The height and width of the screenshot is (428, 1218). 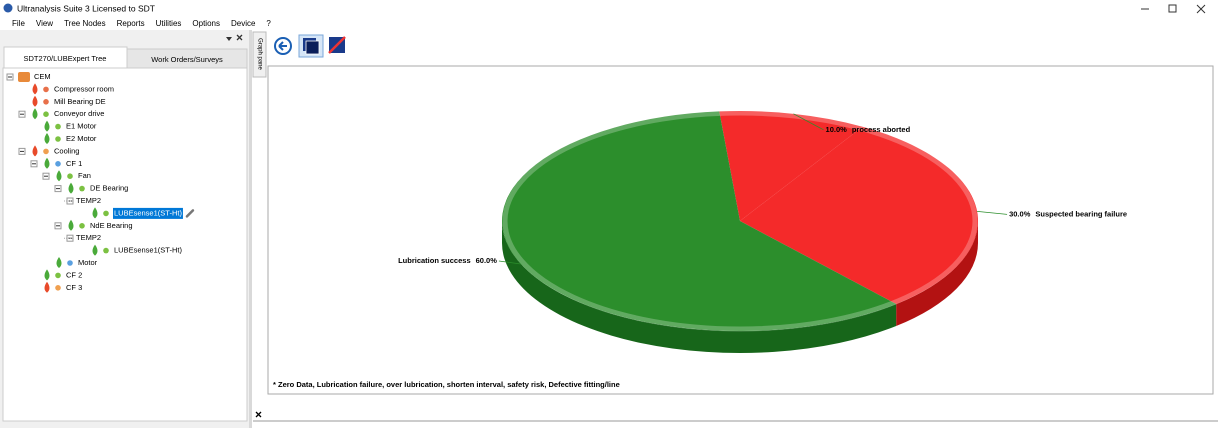 What do you see at coordinates (8, 8) in the screenshot?
I see `app-icon` at bounding box center [8, 8].